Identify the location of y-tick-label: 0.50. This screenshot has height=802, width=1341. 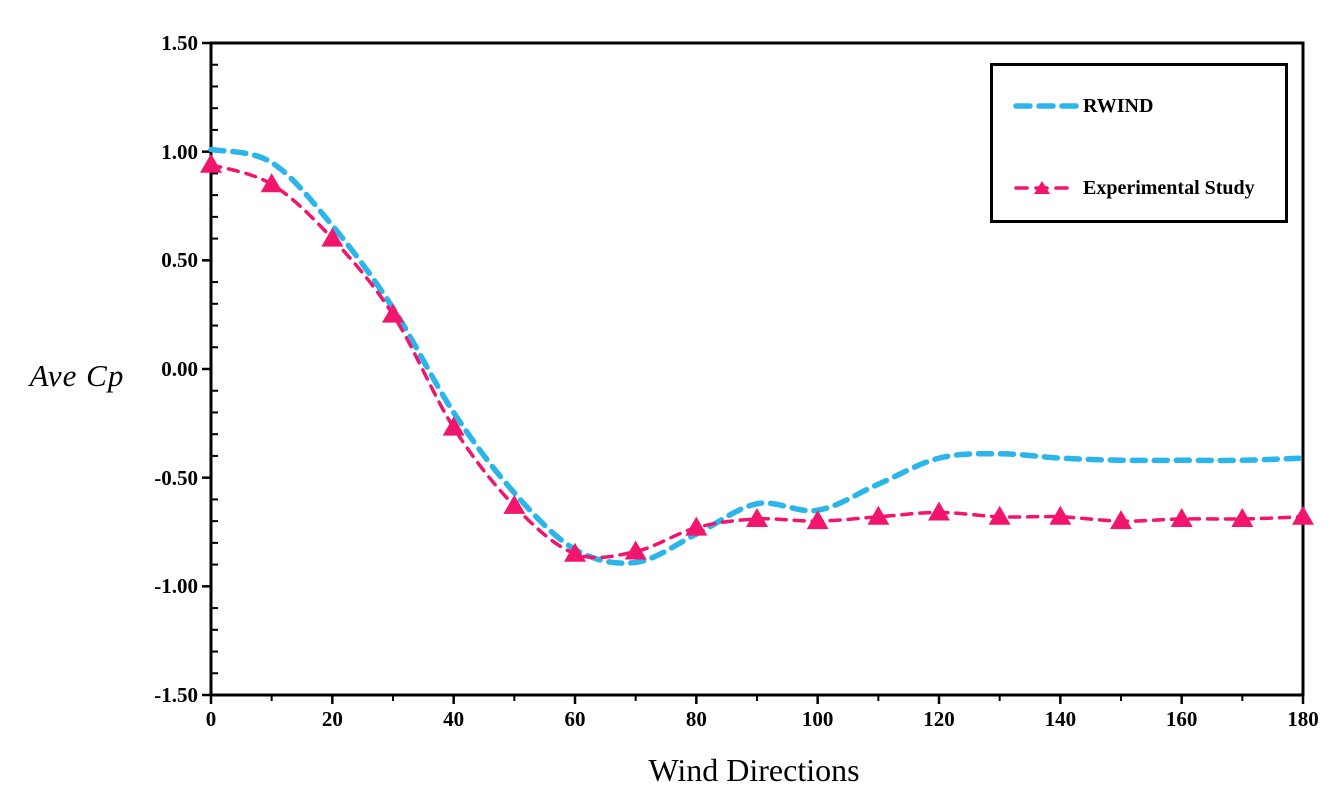
(179, 260).